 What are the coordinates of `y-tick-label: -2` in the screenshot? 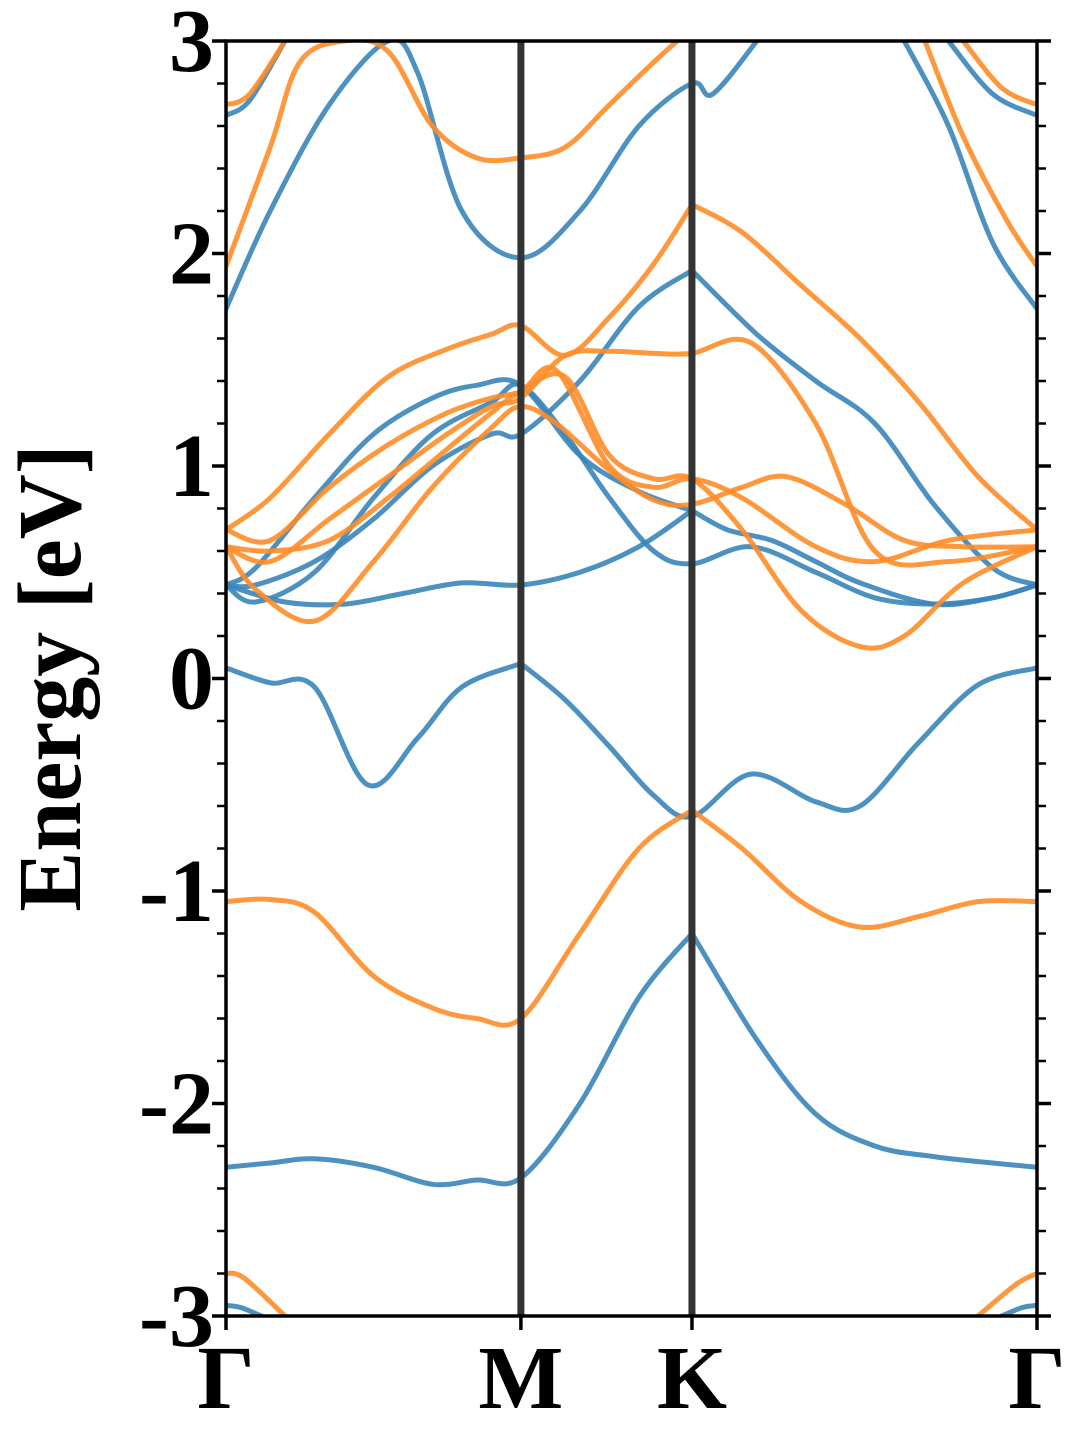 It's located at (176, 1104).